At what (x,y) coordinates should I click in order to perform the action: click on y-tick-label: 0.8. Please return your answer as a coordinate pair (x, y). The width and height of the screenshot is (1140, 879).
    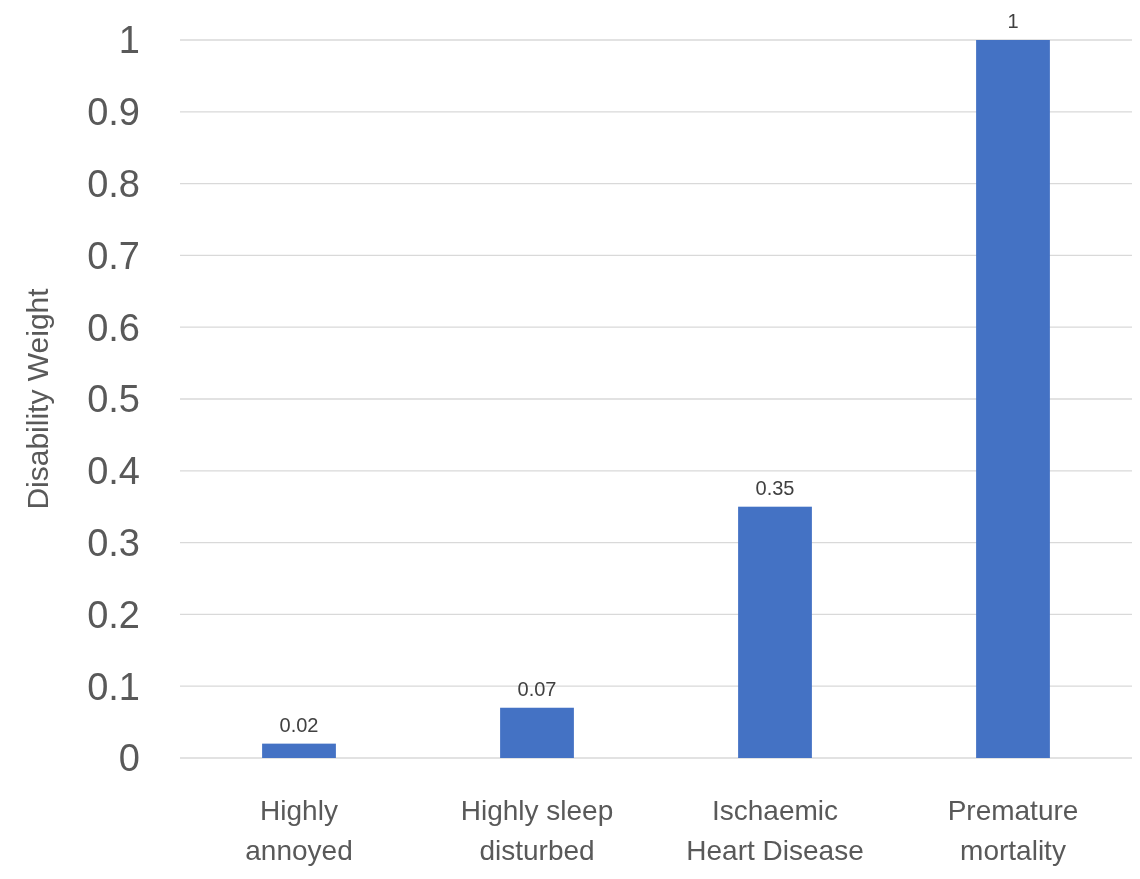
    Looking at the image, I should click on (113, 183).